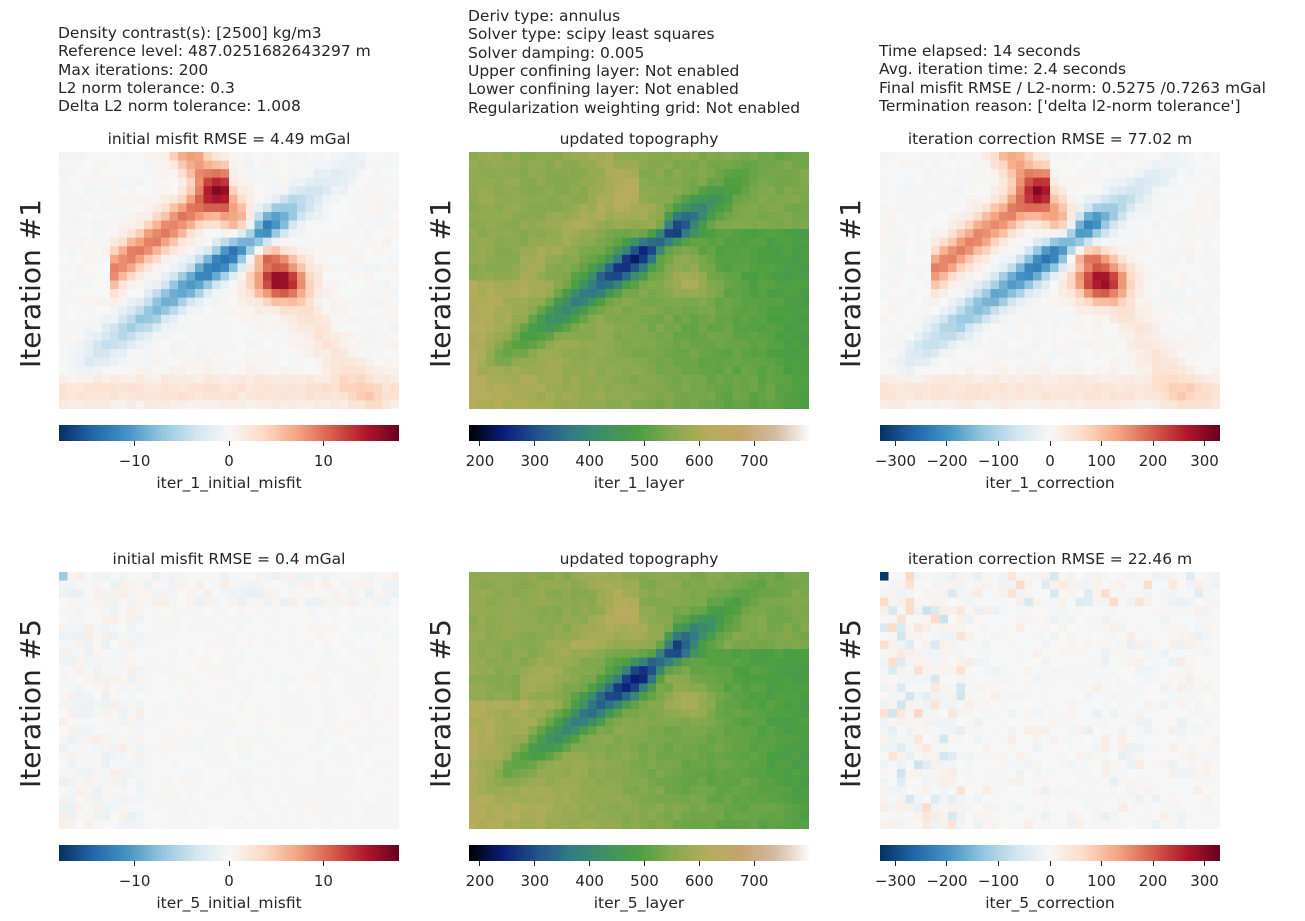 This screenshot has height=921, width=1305. Describe the element at coordinates (229, 280) in the screenshot. I see `heatmap-r1c1` at that location.